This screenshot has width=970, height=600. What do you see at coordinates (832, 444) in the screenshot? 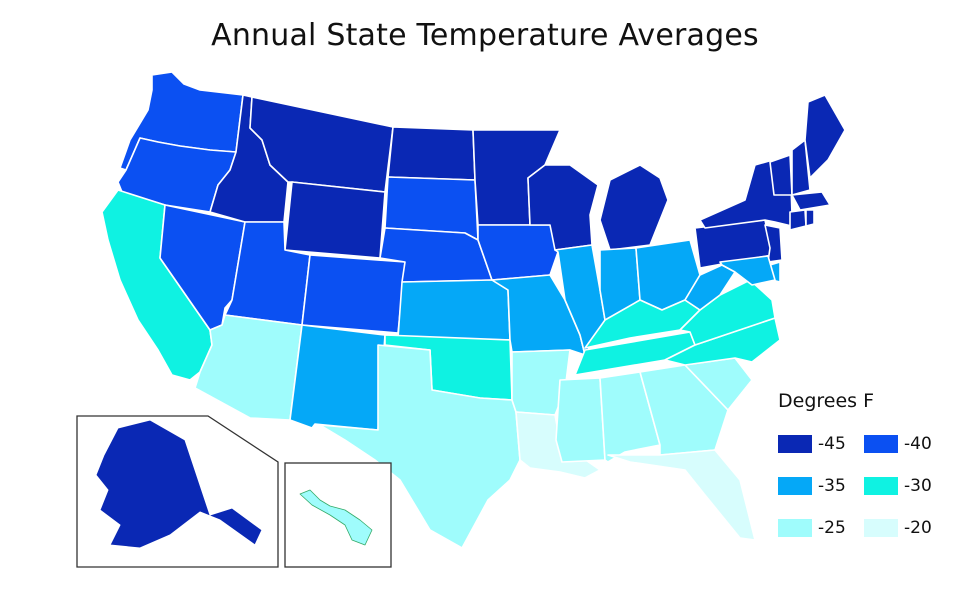
I see `legend-label: -45` at bounding box center [832, 444].